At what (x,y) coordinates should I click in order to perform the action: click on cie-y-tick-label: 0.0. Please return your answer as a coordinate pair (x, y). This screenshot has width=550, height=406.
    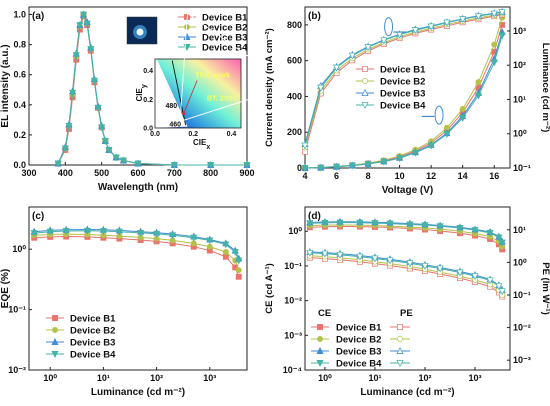
    Looking at the image, I should click on (148, 129).